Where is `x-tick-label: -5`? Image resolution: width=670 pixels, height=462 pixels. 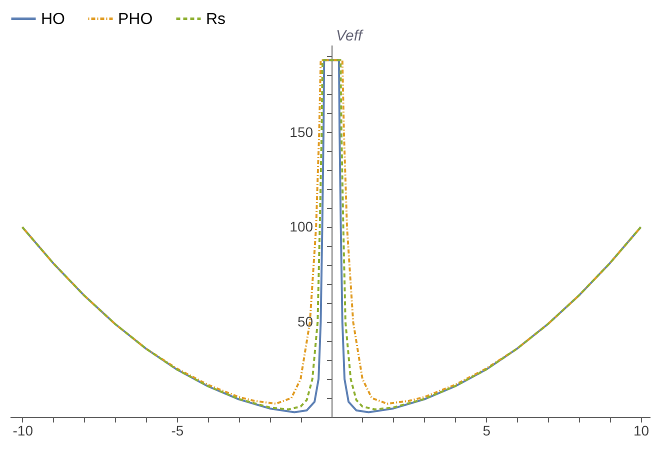 x-tick-label: -5 is located at coordinates (177, 430).